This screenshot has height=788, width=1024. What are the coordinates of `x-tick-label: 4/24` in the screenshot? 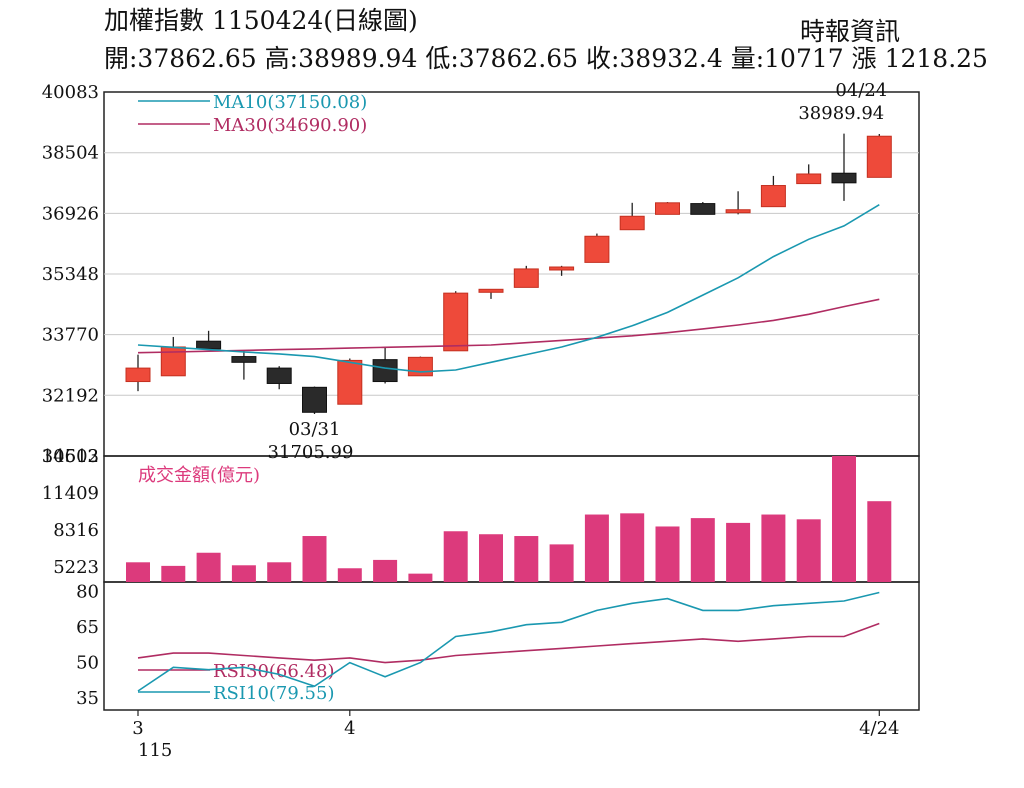 It's located at (879, 728).